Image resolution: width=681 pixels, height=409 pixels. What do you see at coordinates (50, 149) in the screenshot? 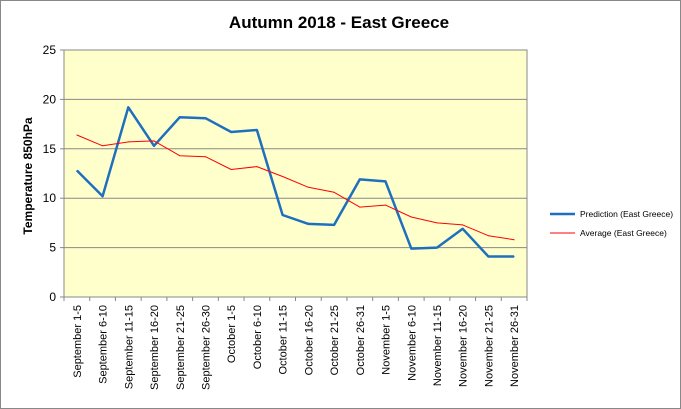
I see `y-tick-label: 15` at bounding box center [50, 149].